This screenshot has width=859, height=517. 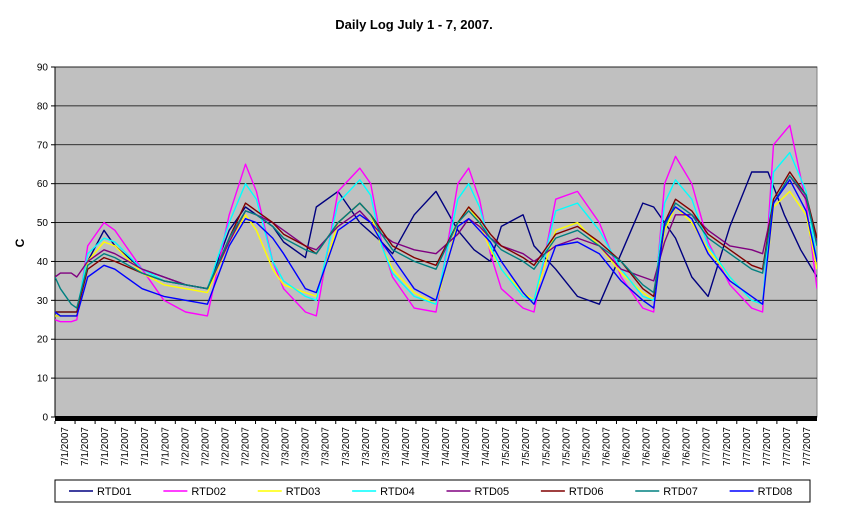 I want to click on y-tick-label: 80, so click(x=43, y=106).